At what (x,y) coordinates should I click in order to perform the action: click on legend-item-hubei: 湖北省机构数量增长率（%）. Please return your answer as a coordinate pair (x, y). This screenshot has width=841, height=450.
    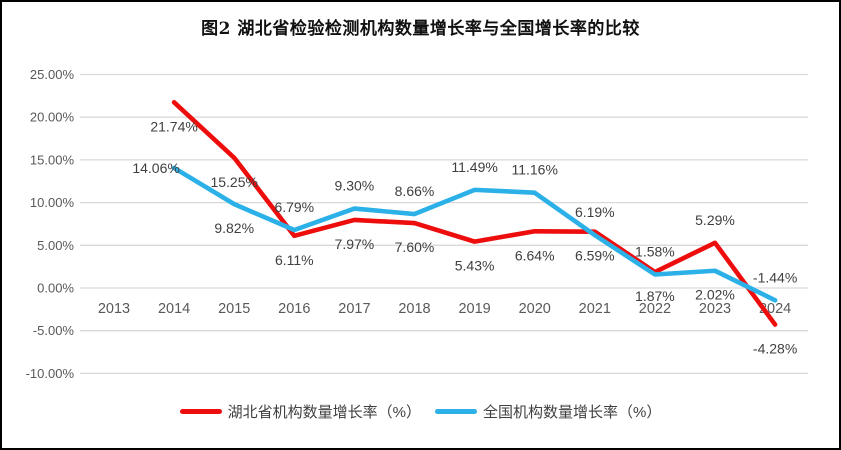
    Looking at the image, I should click on (300, 411).